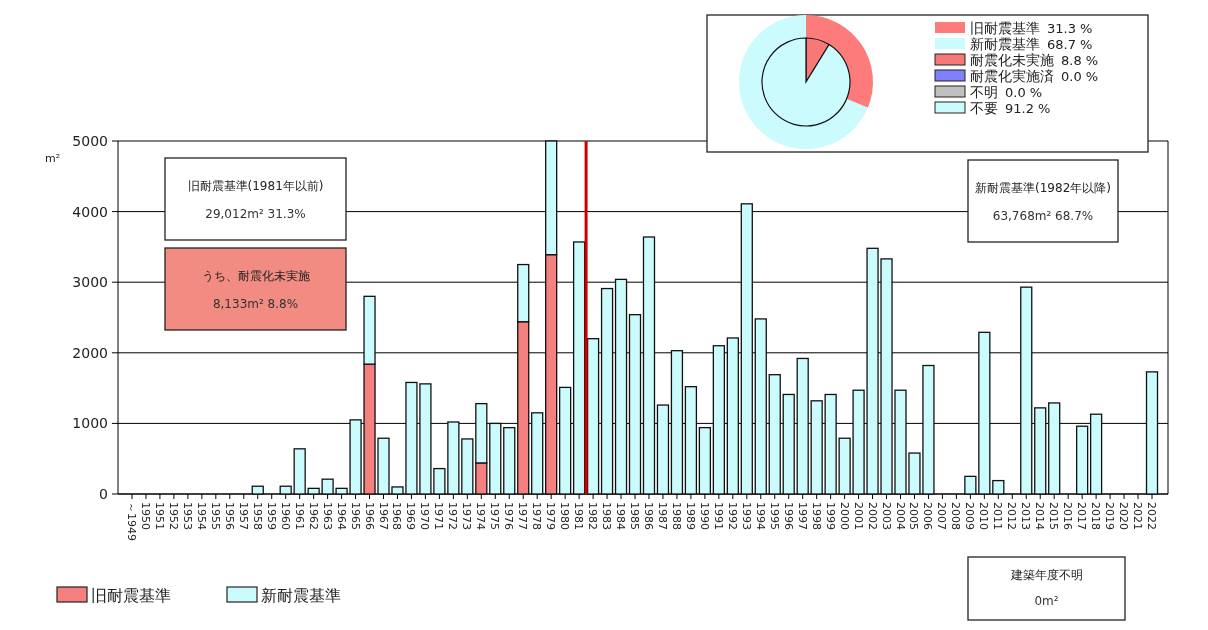 The image size is (1208, 630). I want to click on x-tick-label: 2013, so click(1026, 516).